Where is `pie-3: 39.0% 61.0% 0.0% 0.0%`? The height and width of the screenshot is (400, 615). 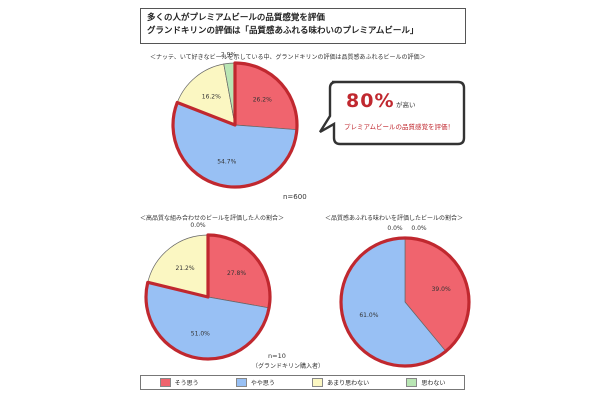 pie-3: 39.0% 61.0% 0.0% 0.0% is located at coordinates (405, 296).